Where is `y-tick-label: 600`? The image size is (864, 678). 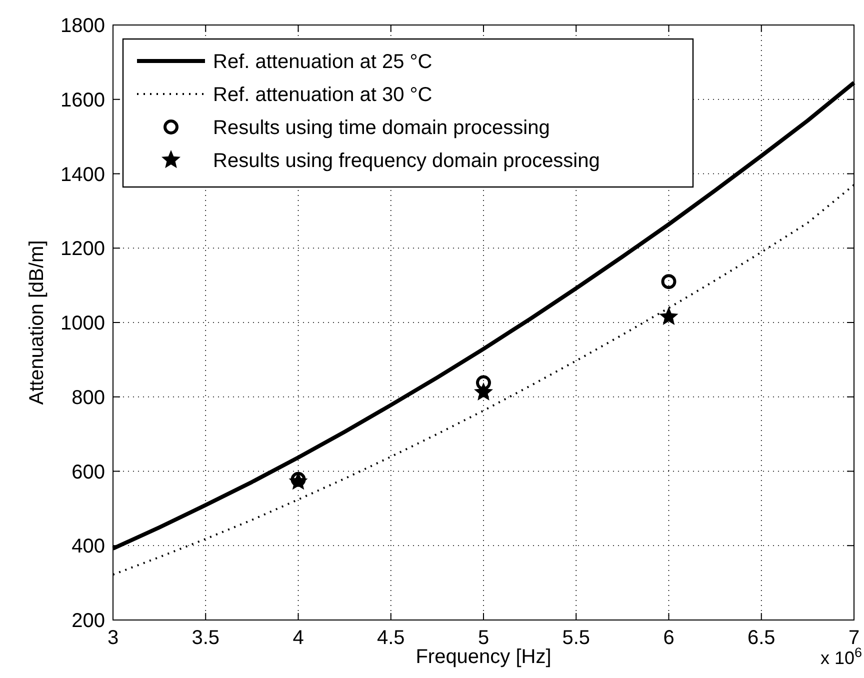 y-tick-label: 600 is located at coordinates (88, 472).